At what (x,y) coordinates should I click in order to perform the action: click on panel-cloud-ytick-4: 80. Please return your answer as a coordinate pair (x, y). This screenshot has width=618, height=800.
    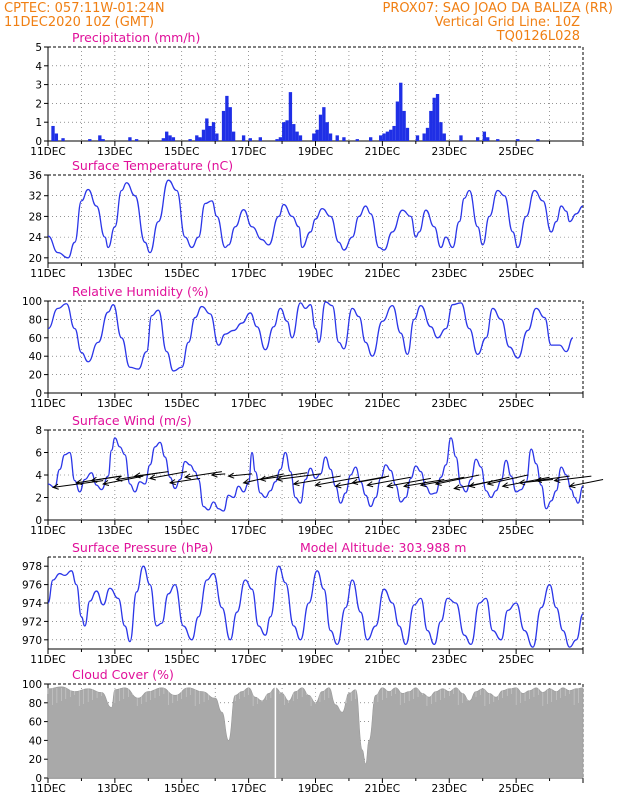
    Looking at the image, I should click on (35, 704).